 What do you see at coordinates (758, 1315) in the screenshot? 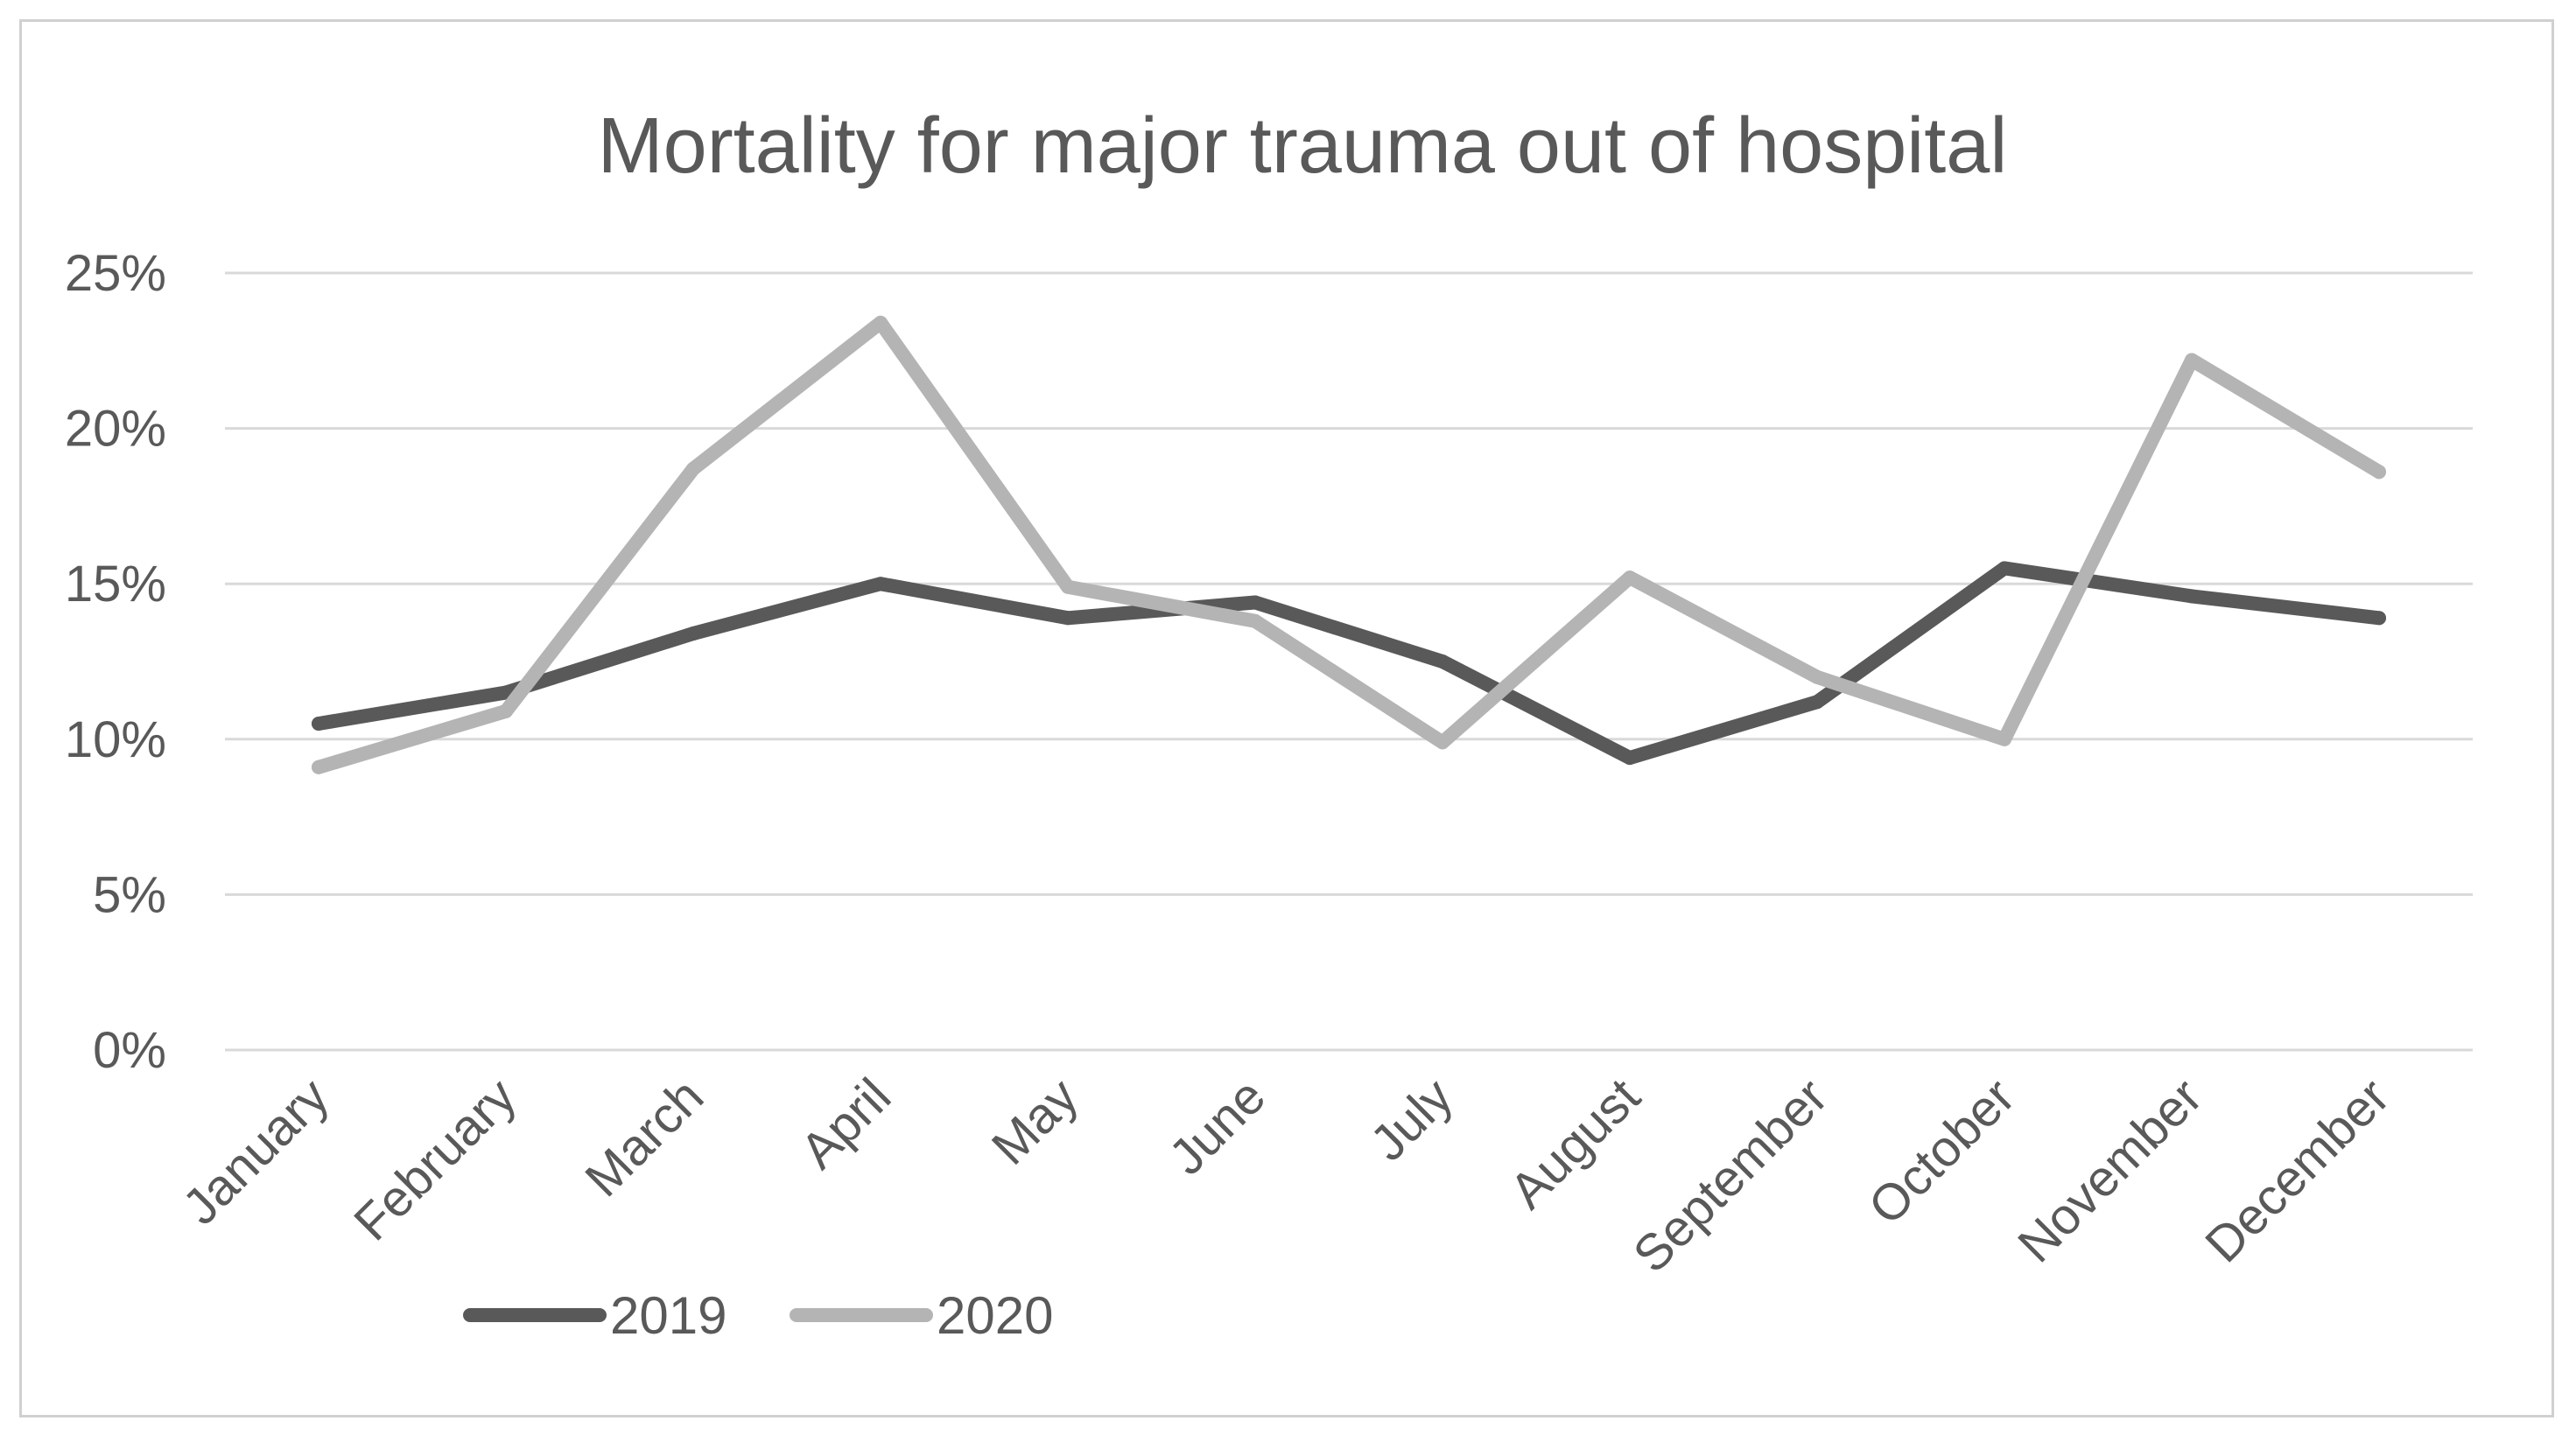
I see `legend: 2019 2020` at bounding box center [758, 1315].